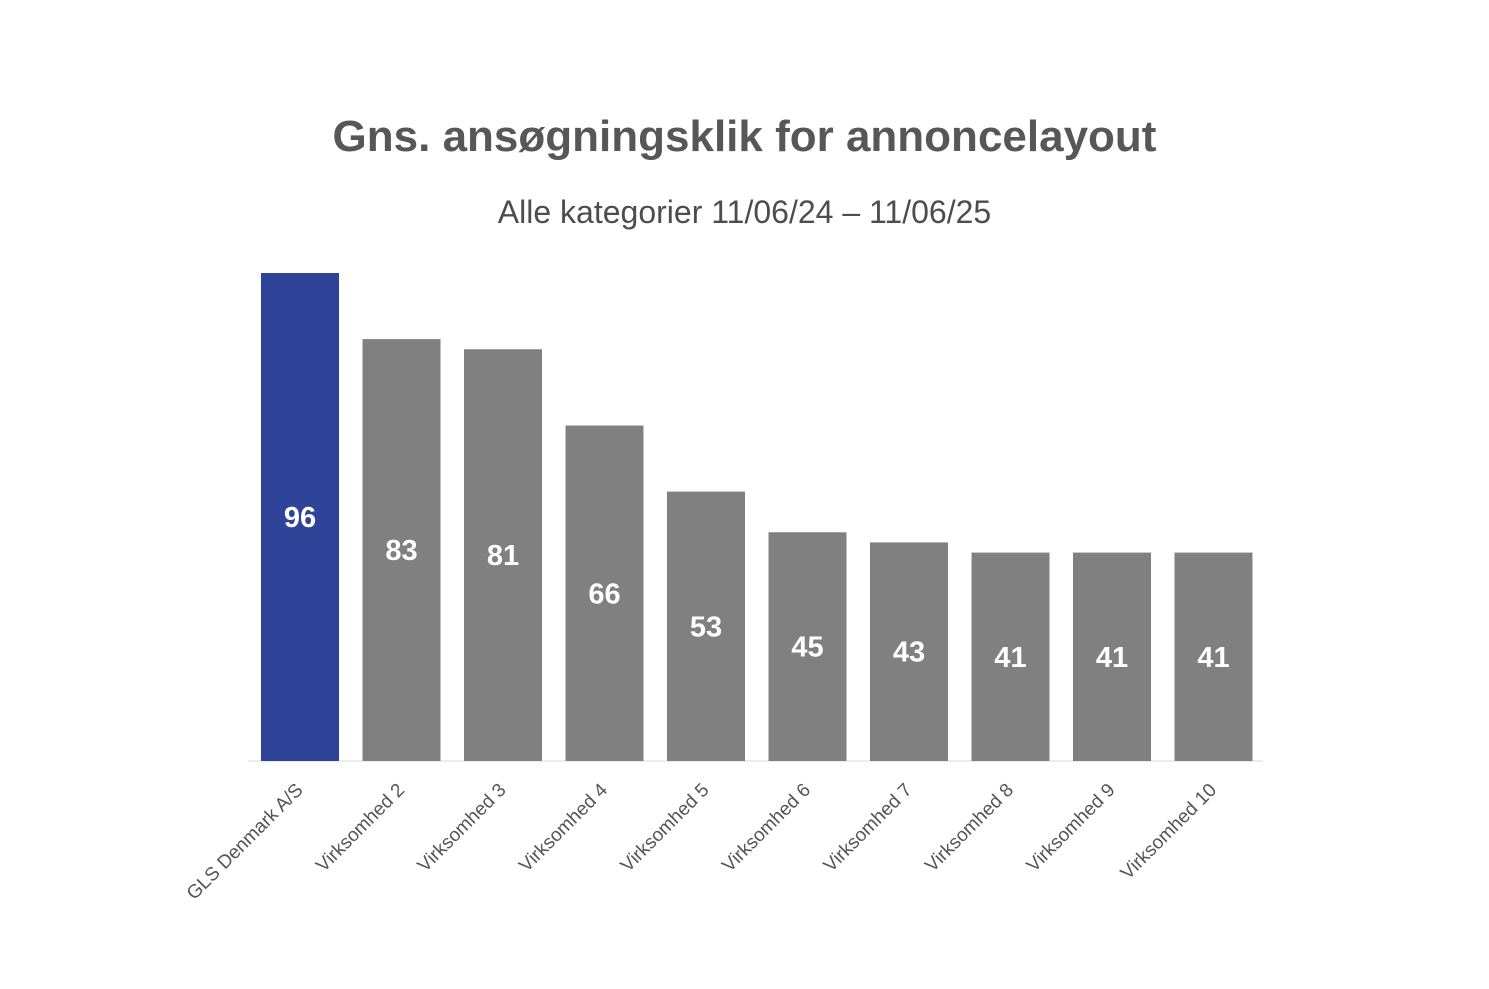  I want to click on x-tick-label: Virksomhed 10, so click(1169, 832).